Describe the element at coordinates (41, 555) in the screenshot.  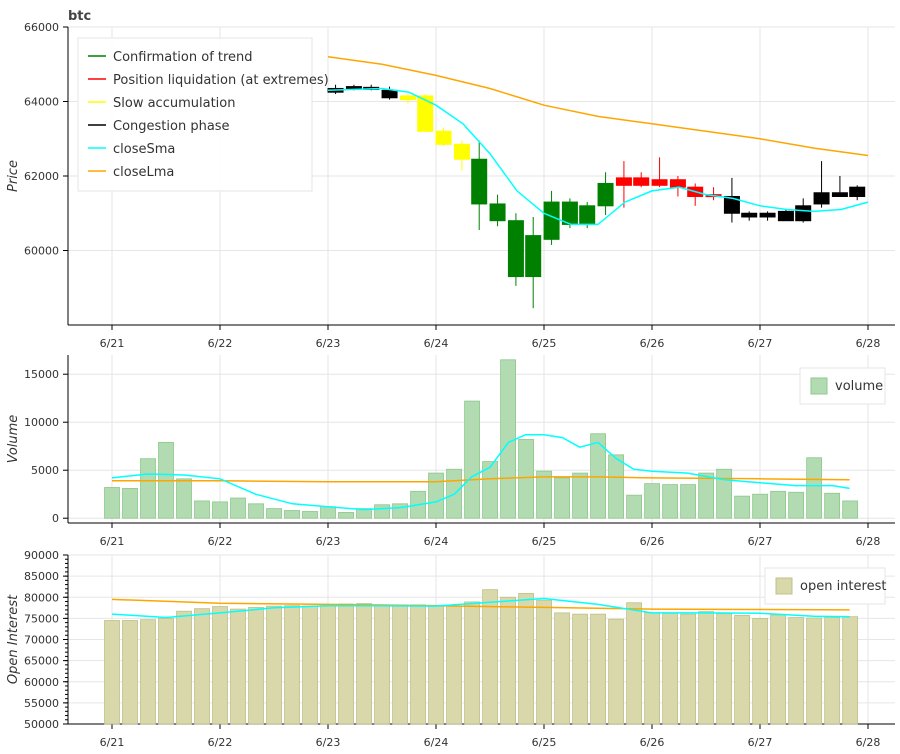
I see `oi-ytick-label: 90000` at that location.